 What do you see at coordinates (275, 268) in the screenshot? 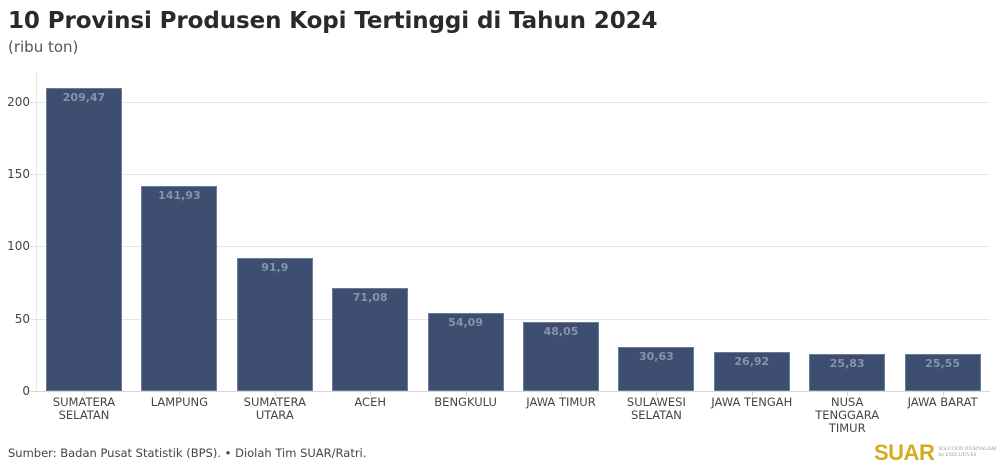
I see `bar-value-label: 91,9` at bounding box center [275, 268].